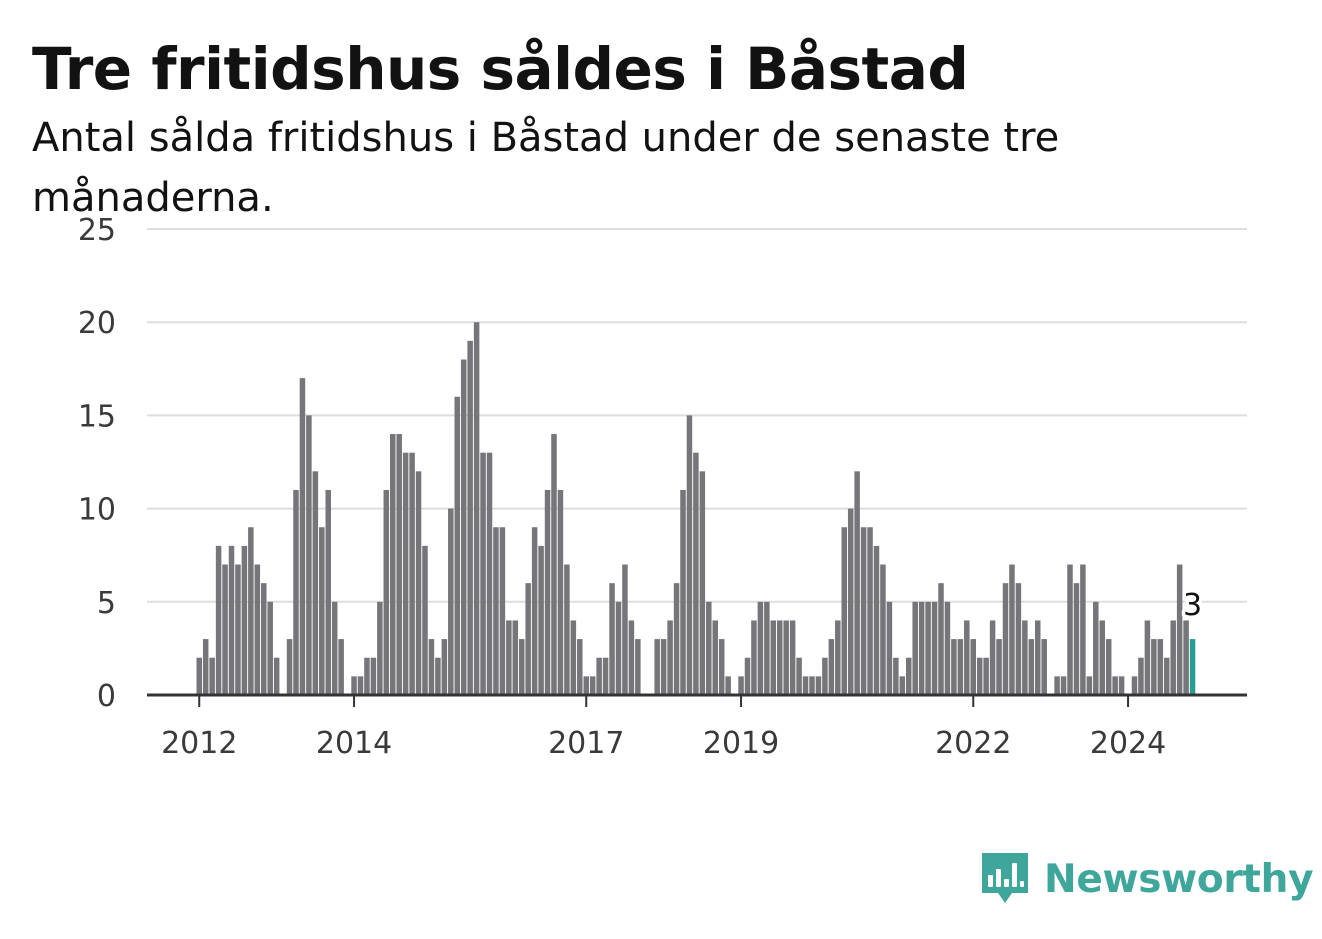 This screenshot has height=939, width=1322. I want to click on x-tick-label: 2024, so click(1128, 743).